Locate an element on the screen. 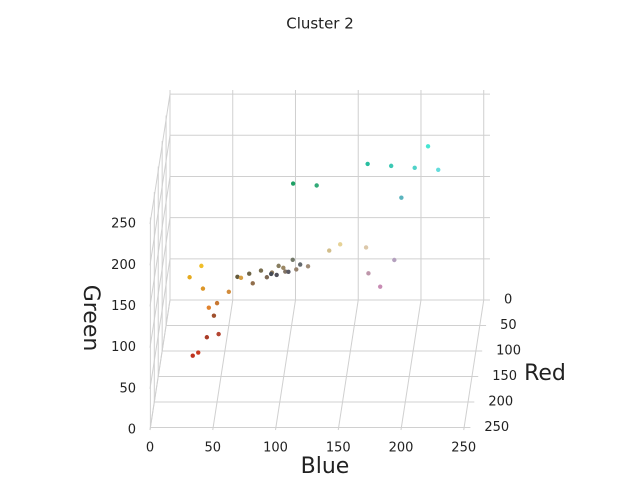 The height and width of the screenshot is (484, 640). x-tick-label: 250 is located at coordinates (463, 448).